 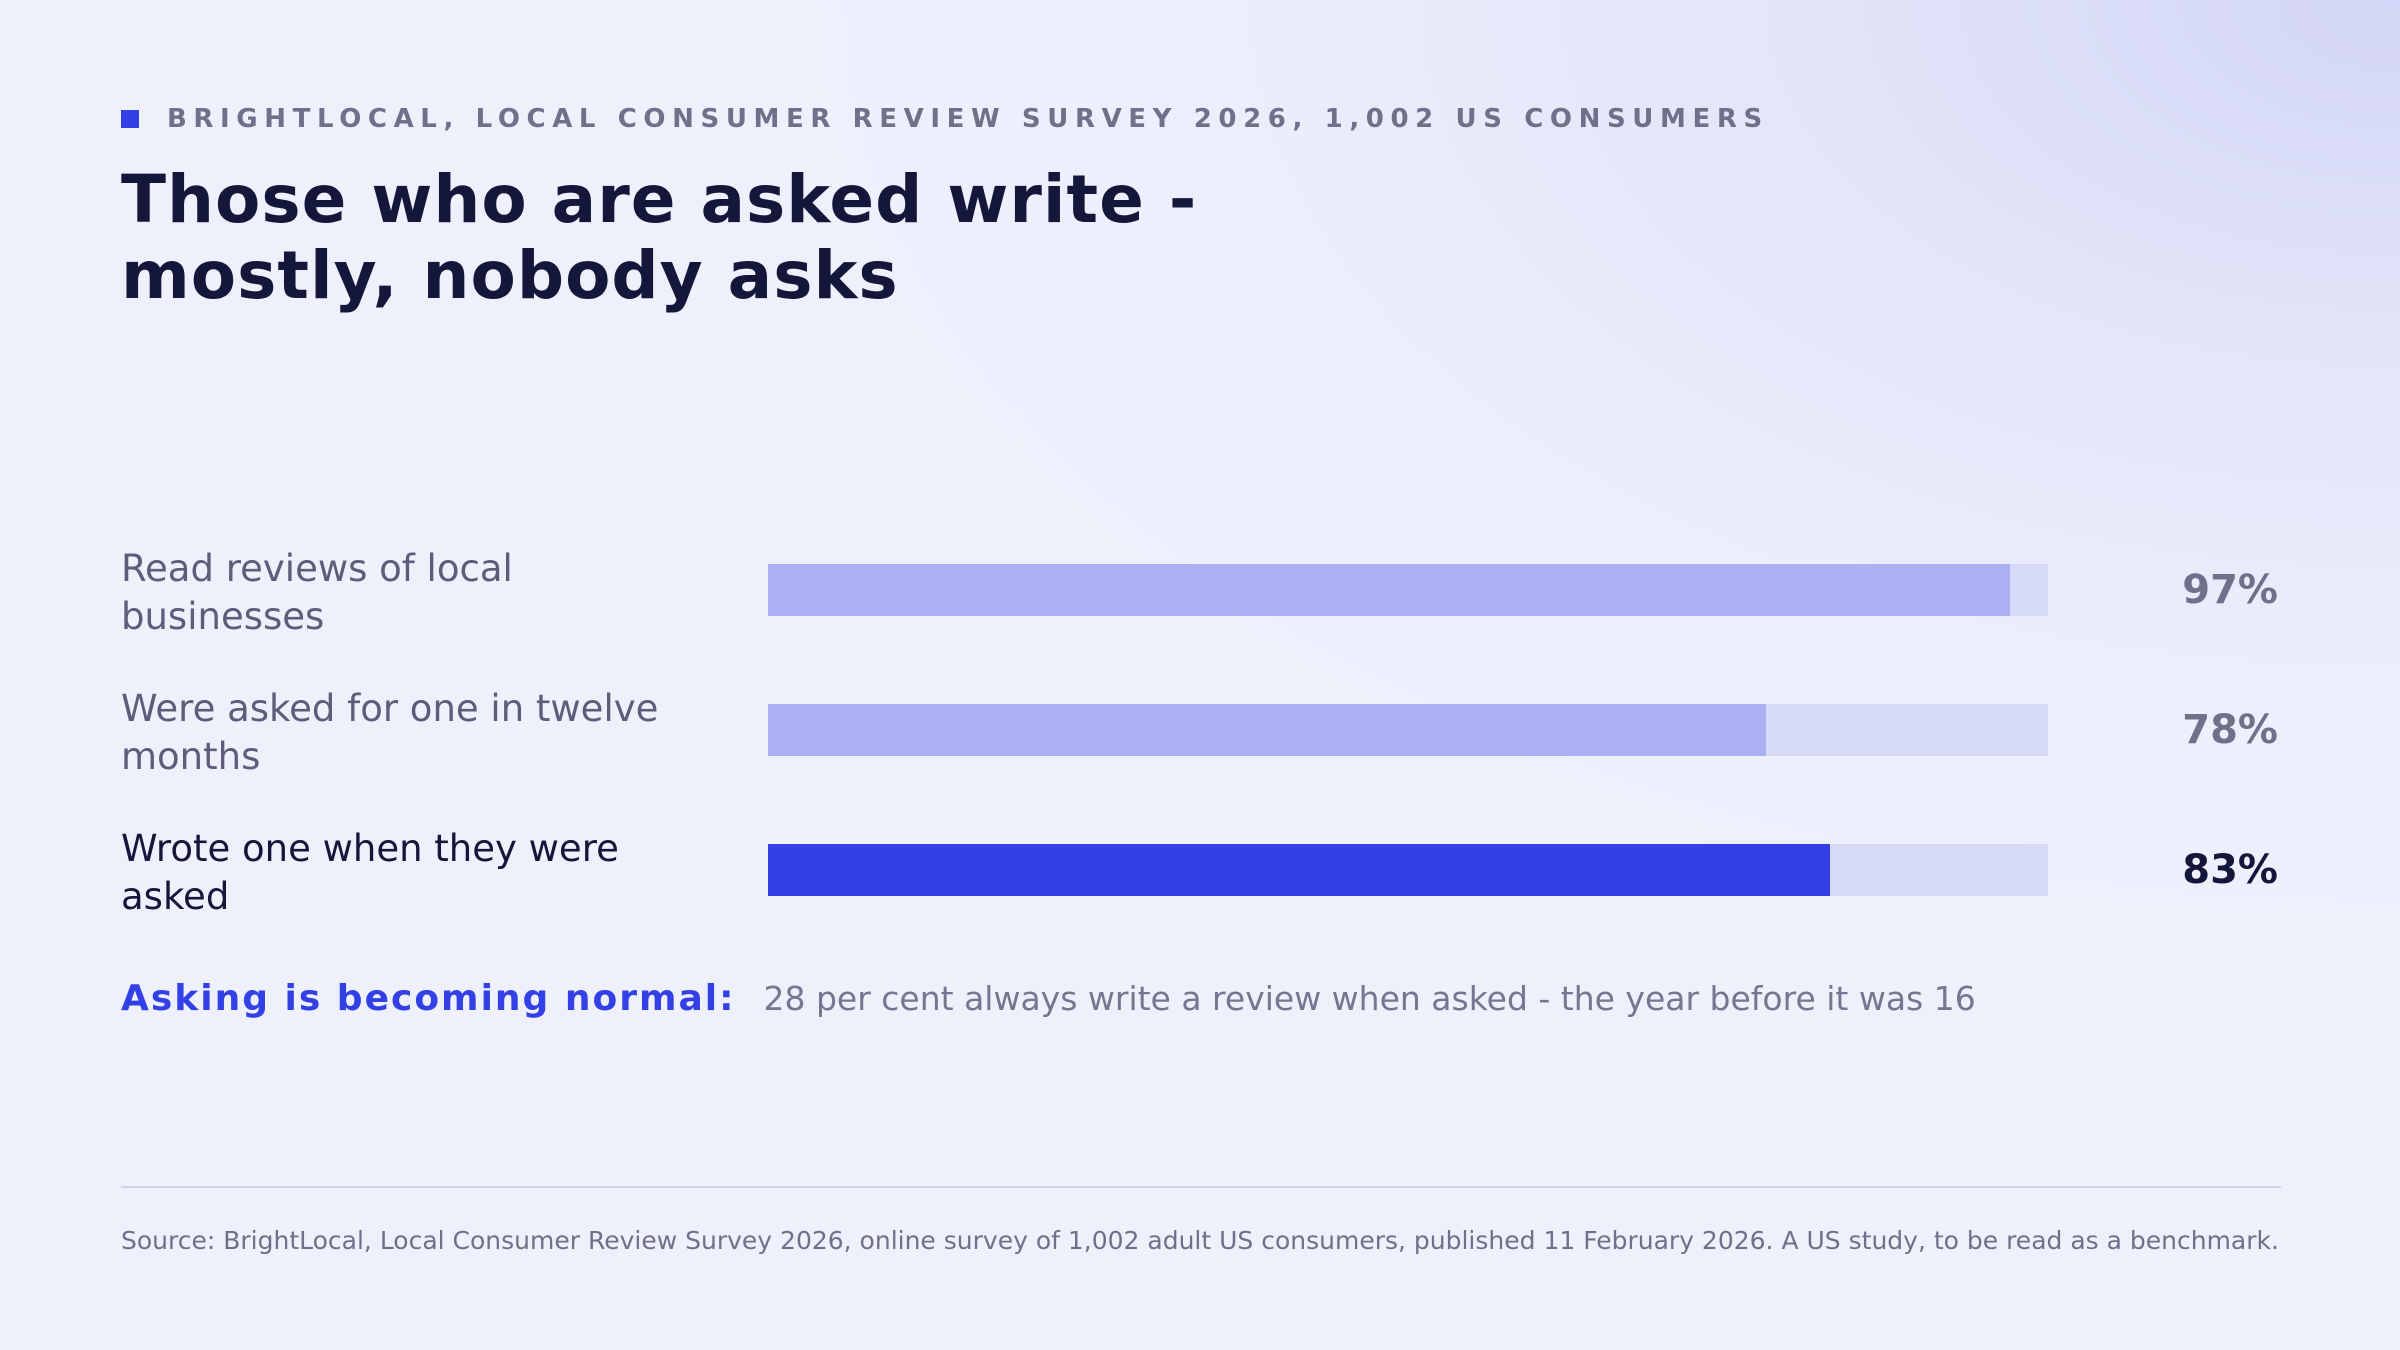 What do you see at coordinates (428, 998) in the screenshot?
I see `callout-lead: Asking is becoming normal:` at bounding box center [428, 998].